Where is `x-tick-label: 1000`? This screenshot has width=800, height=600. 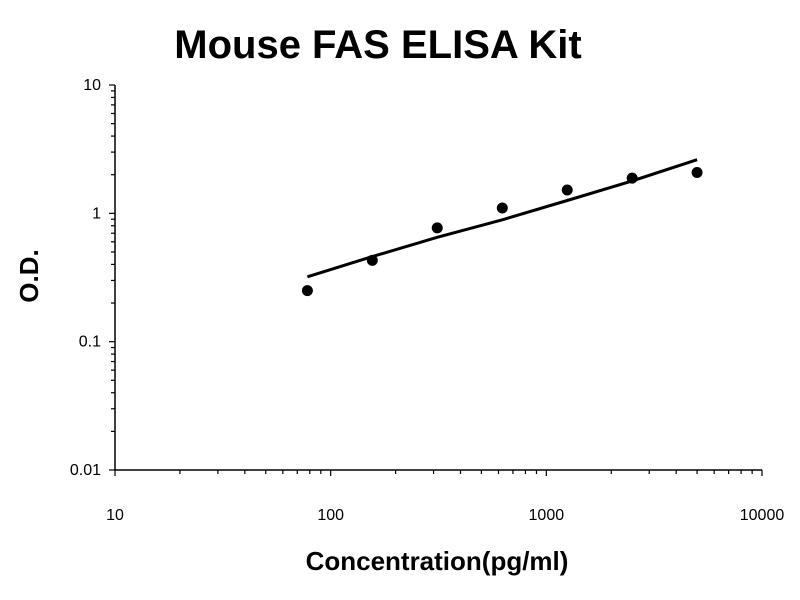 x-tick-label: 1000 is located at coordinates (547, 515).